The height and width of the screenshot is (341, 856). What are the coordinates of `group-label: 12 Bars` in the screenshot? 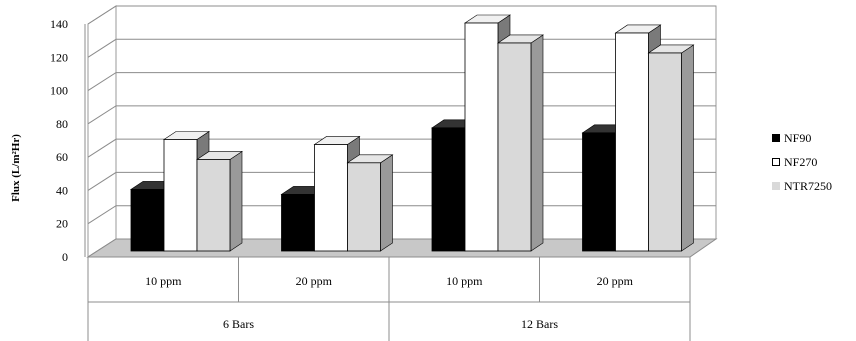 It's located at (539, 324).